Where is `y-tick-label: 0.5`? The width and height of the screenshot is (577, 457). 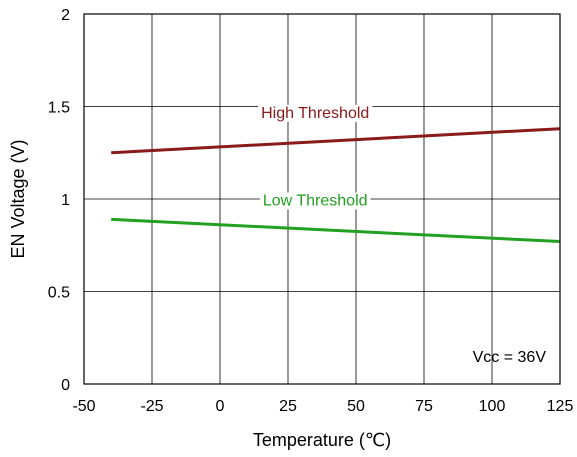 y-tick-label: 0.5 is located at coordinates (59, 293).